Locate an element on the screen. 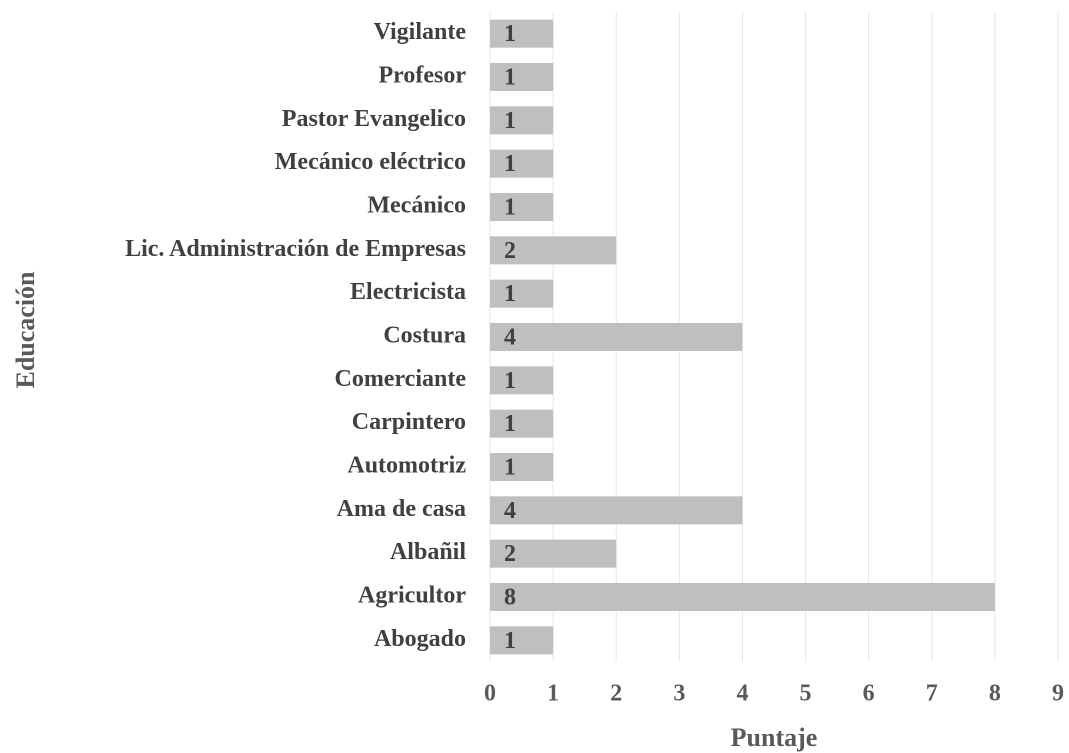  y-tick-label: Comerciante is located at coordinates (400, 379).